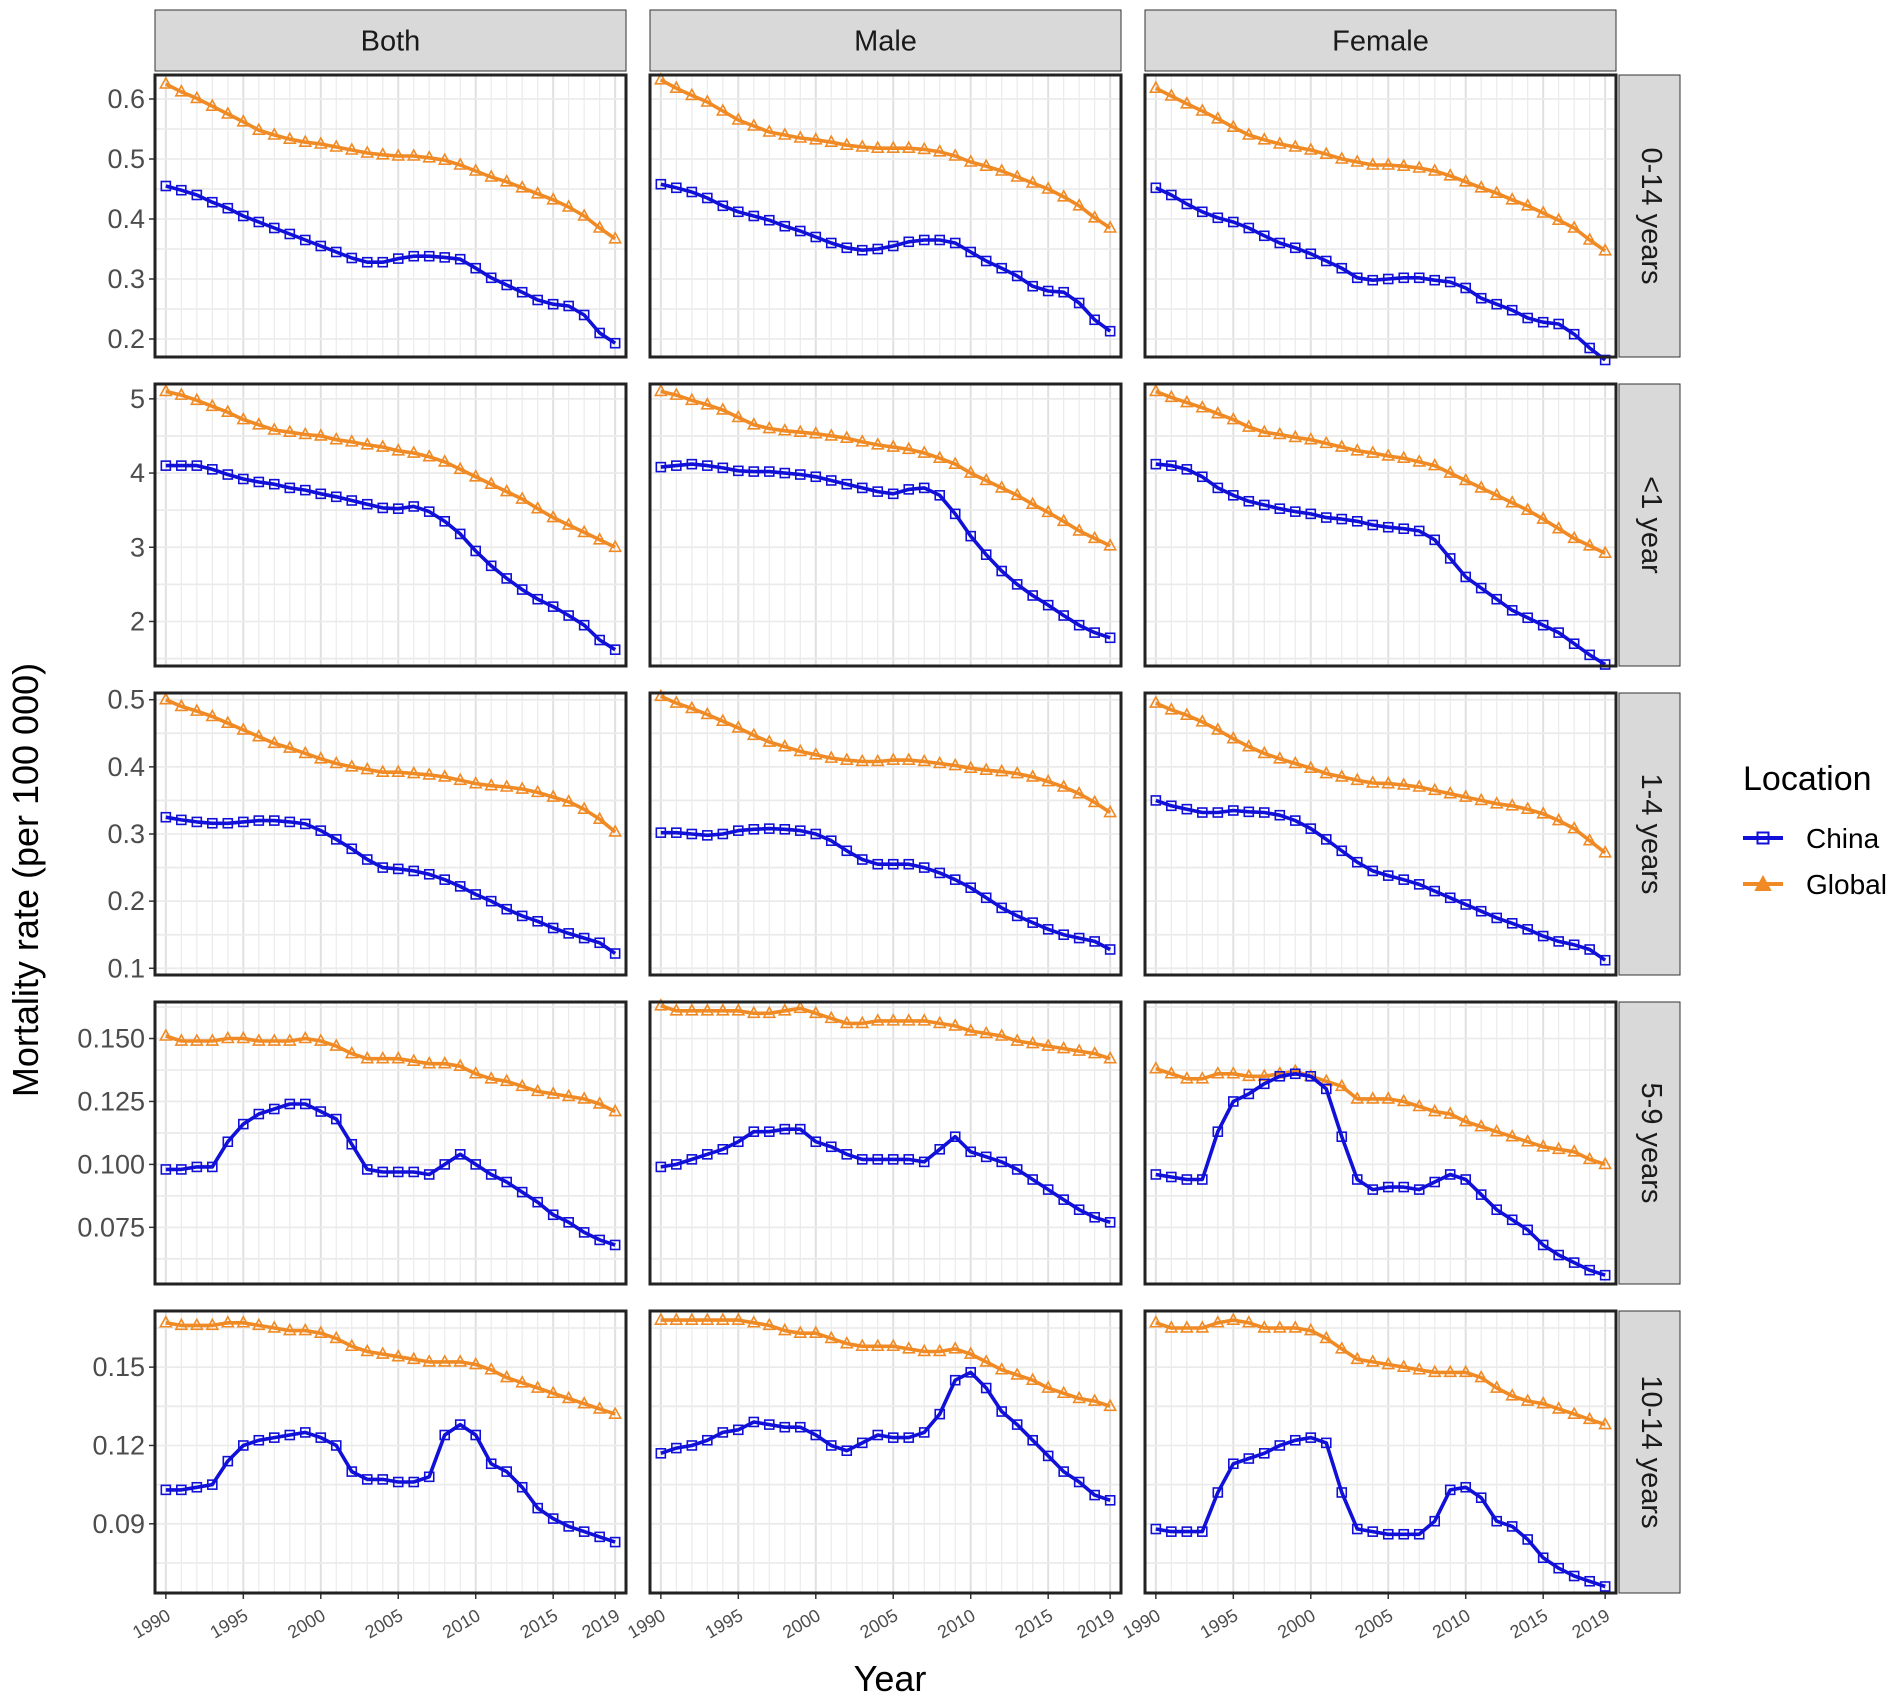  Describe the element at coordinates (893, 1159) in the screenshot. I see `panel-male-5-9-years-point-china-2005` at that location.